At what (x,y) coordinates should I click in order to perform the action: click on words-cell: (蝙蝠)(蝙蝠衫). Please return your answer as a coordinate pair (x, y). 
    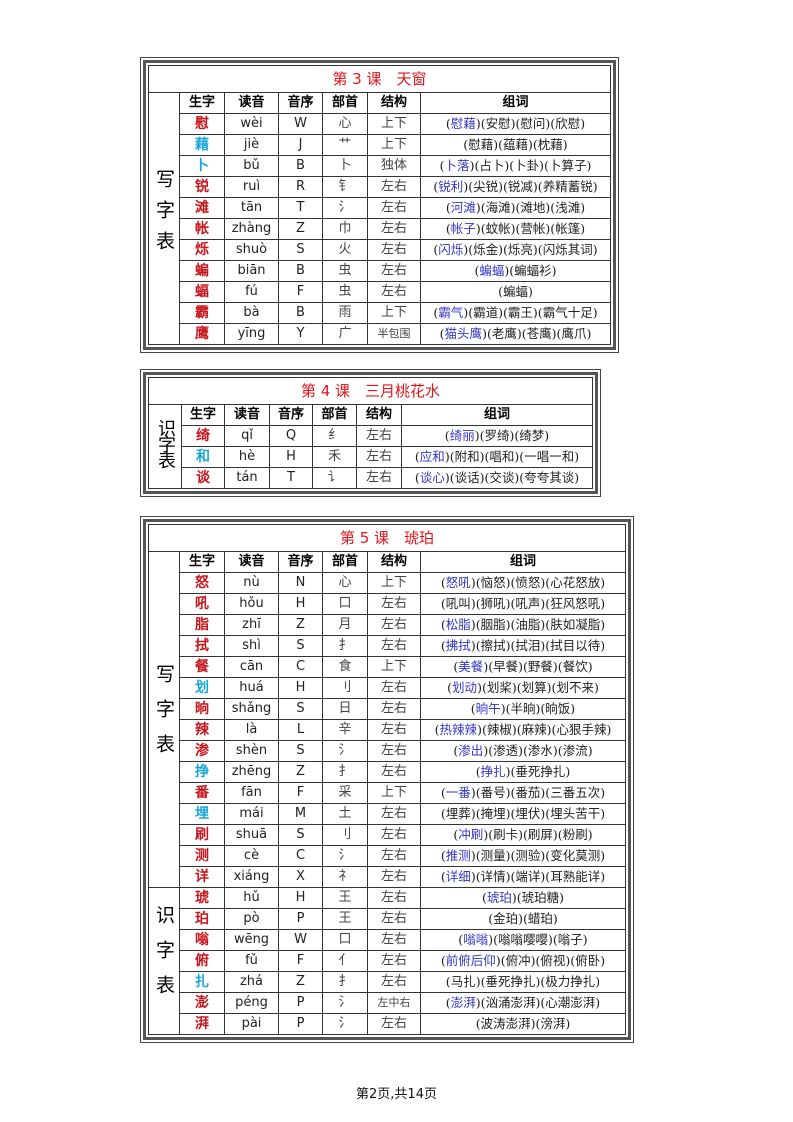
    Looking at the image, I should click on (515, 271).